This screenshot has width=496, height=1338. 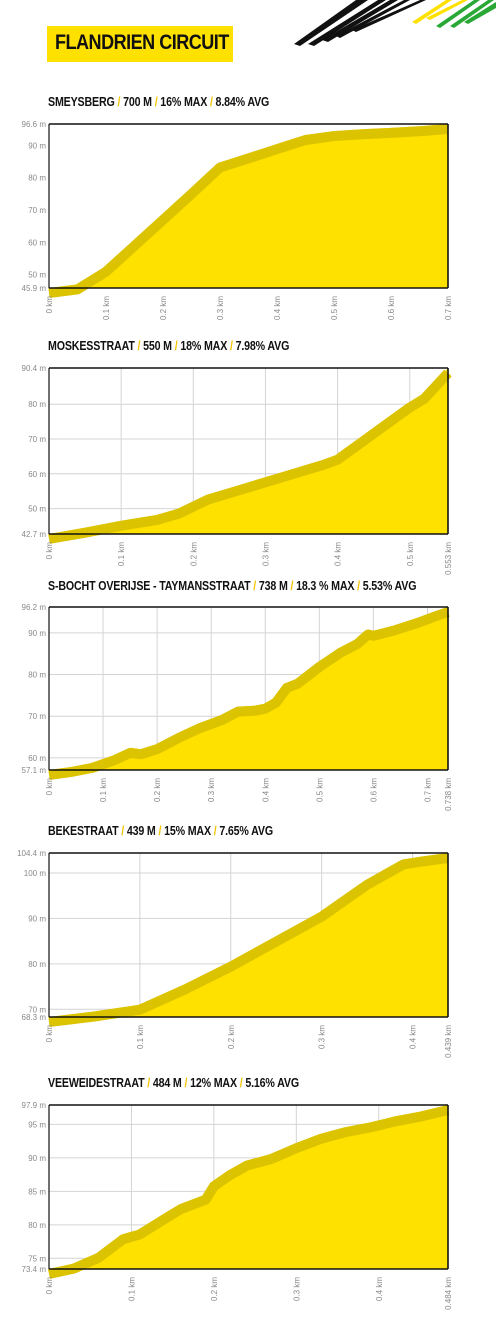 I want to click on x-tick-label: 0.738 km, so click(x=448, y=794).